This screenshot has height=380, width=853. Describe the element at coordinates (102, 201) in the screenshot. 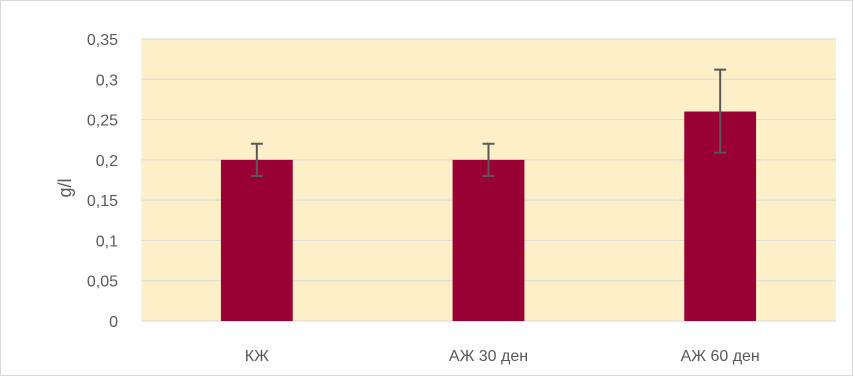

I see `y-tick-label: 0,15` at that location.